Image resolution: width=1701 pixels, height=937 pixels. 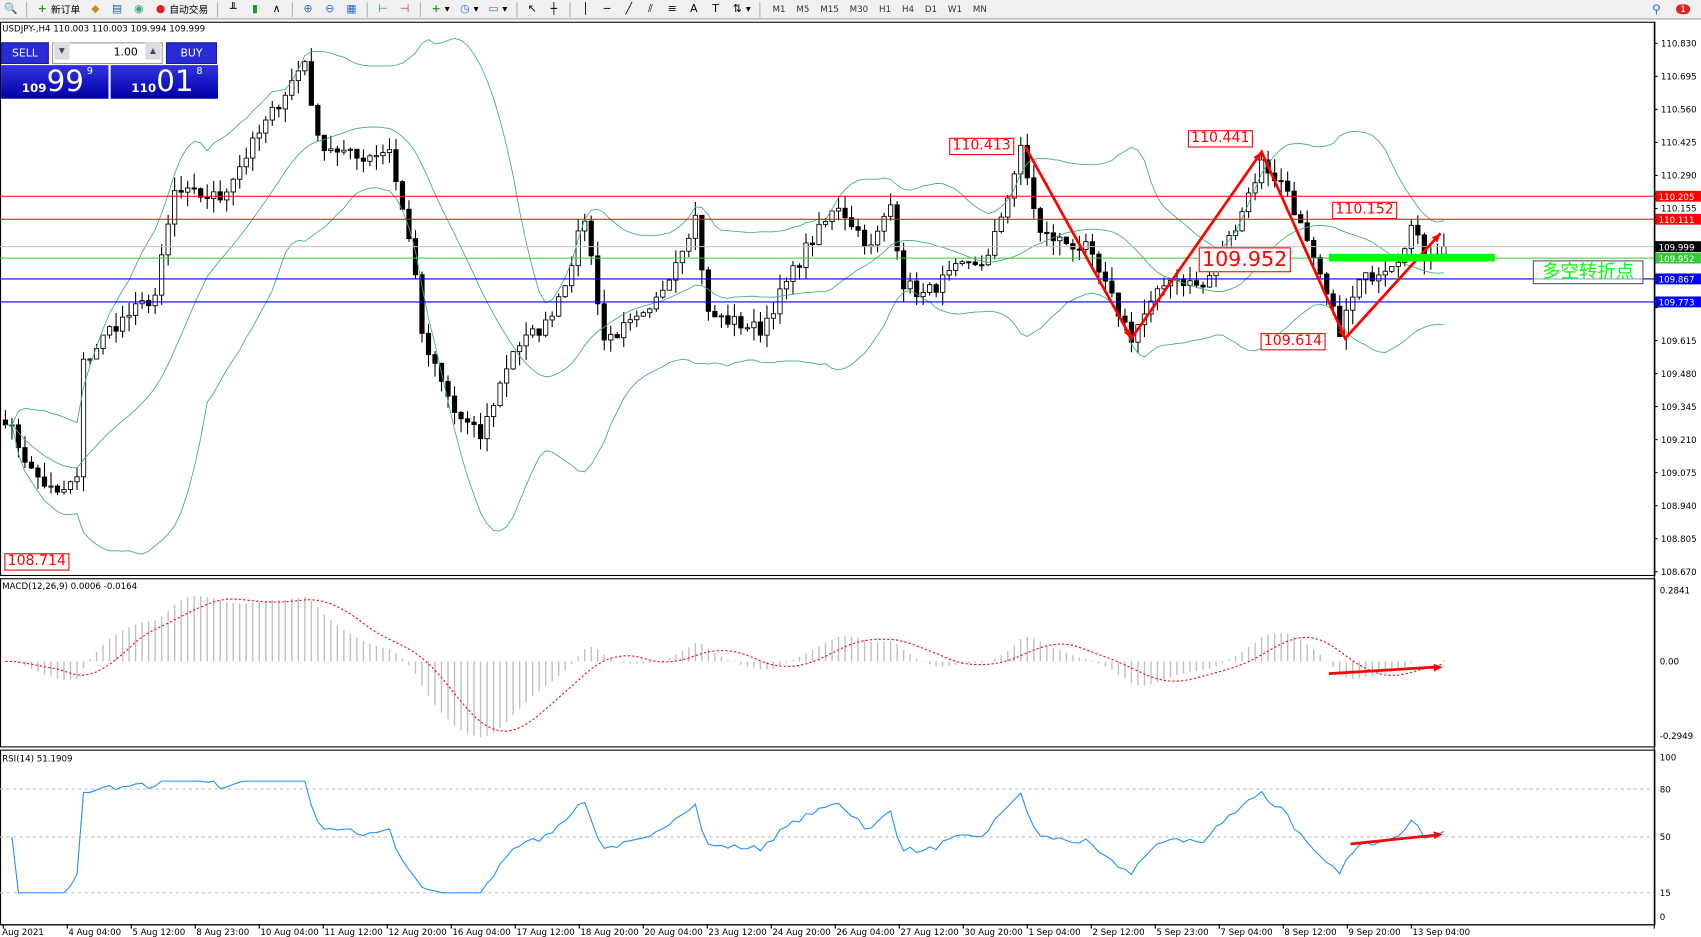 I want to click on history-button: ◆, so click(x=95, y=9).